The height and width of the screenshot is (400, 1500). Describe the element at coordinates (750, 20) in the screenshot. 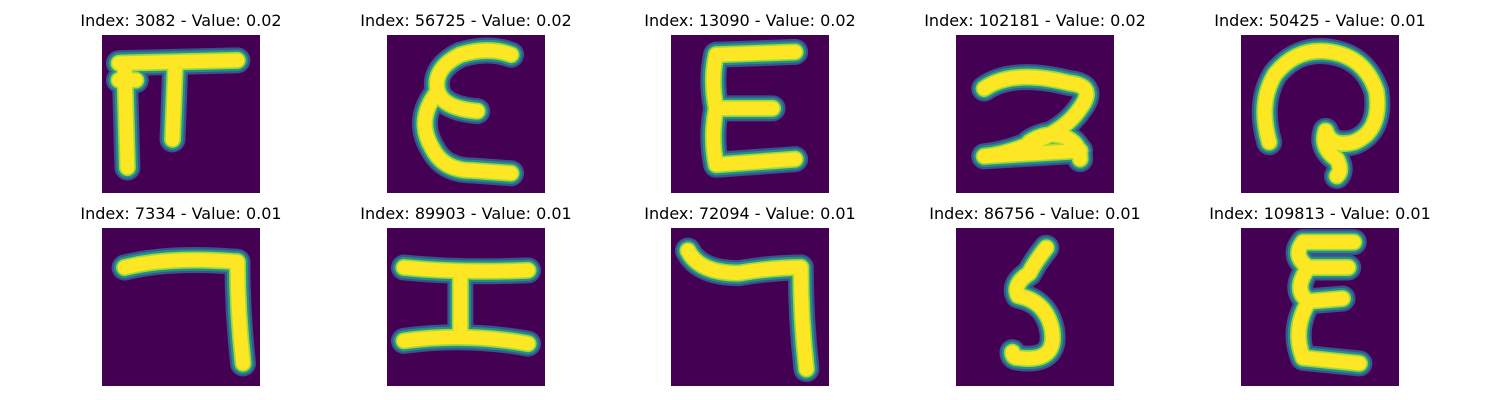

I see `panel-title: Index: 13090 - Value: 0.02` at that location.